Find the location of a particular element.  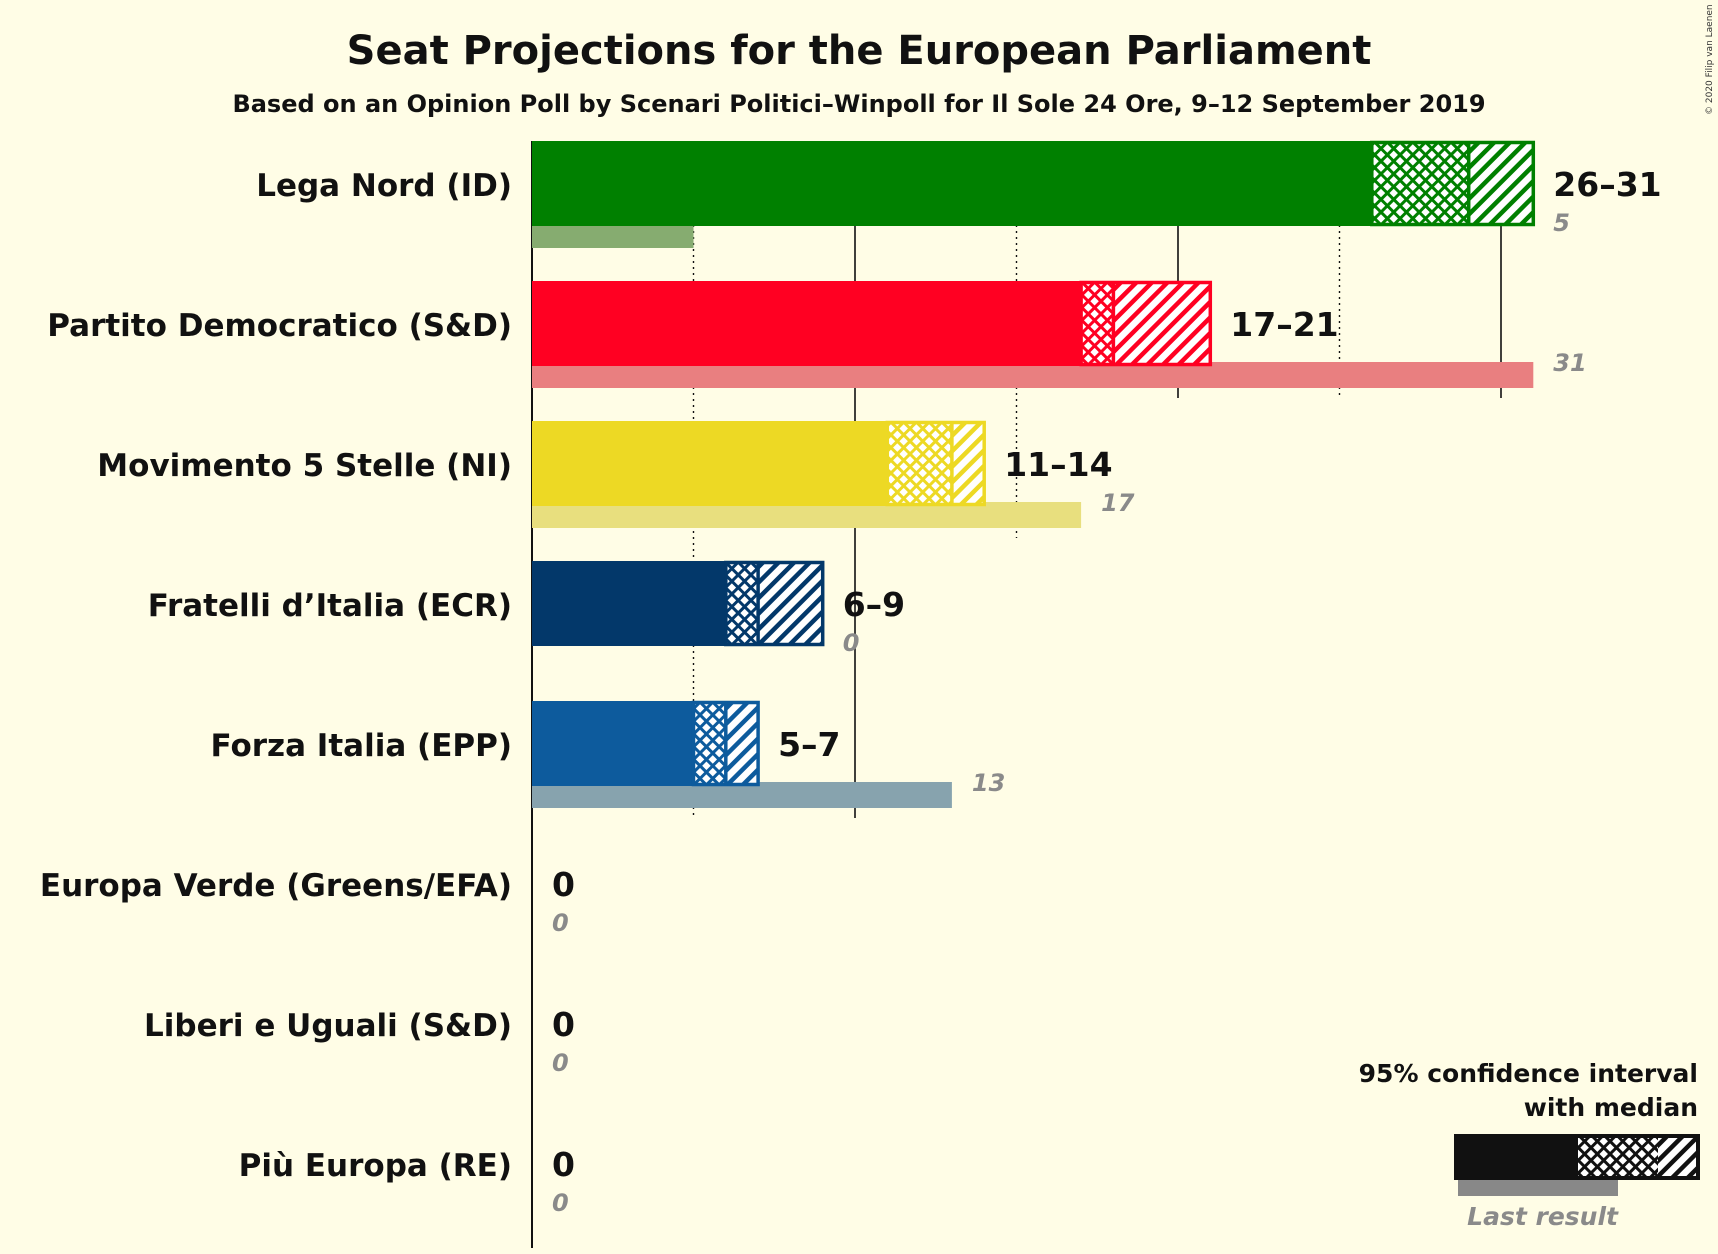

party-label: Forza Italia (EPP) is located at coordinates (361, 746).